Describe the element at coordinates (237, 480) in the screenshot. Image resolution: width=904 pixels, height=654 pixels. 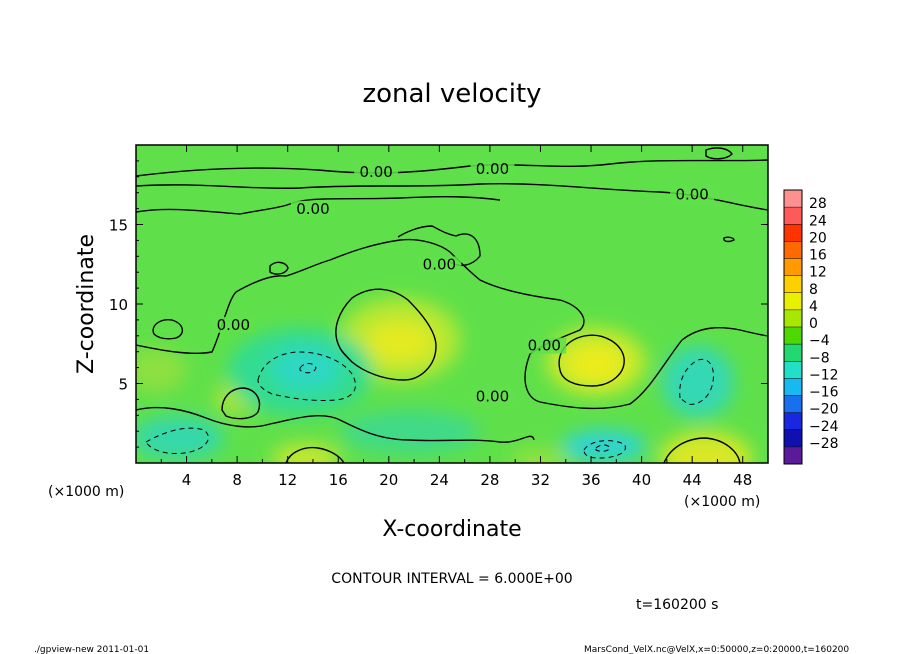
I see `x-tick-label: 8` at that location.